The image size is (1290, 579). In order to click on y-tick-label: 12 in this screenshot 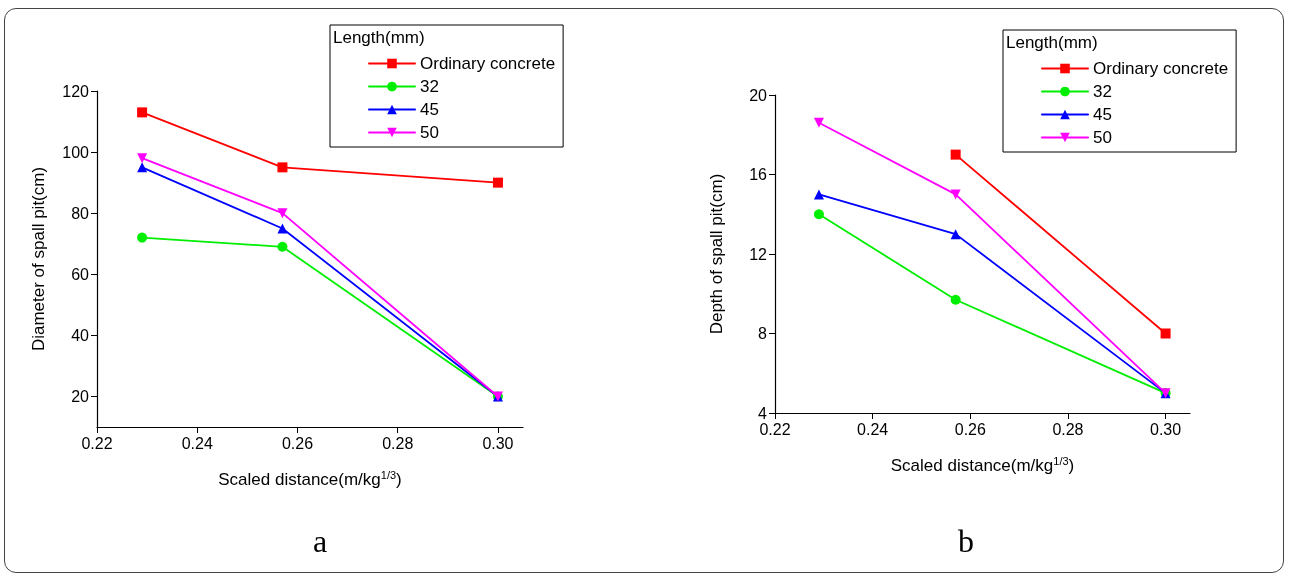, I will do `click(758, 254)`.